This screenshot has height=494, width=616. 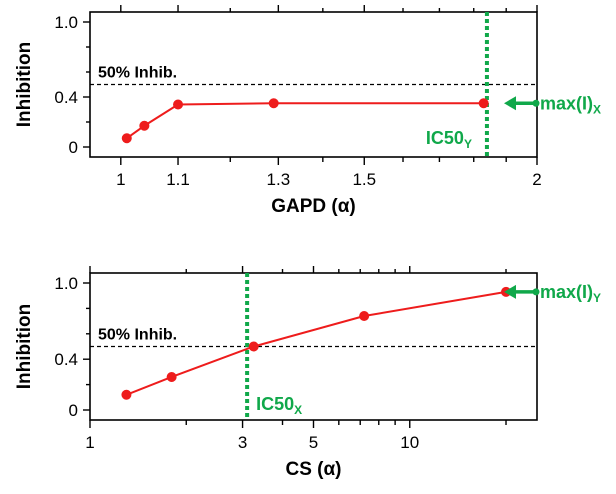 What do you see at coordinates (364, 179) in the screenshot?
I see `x-tick-label: 1.5` at bounding box center [364, 179].